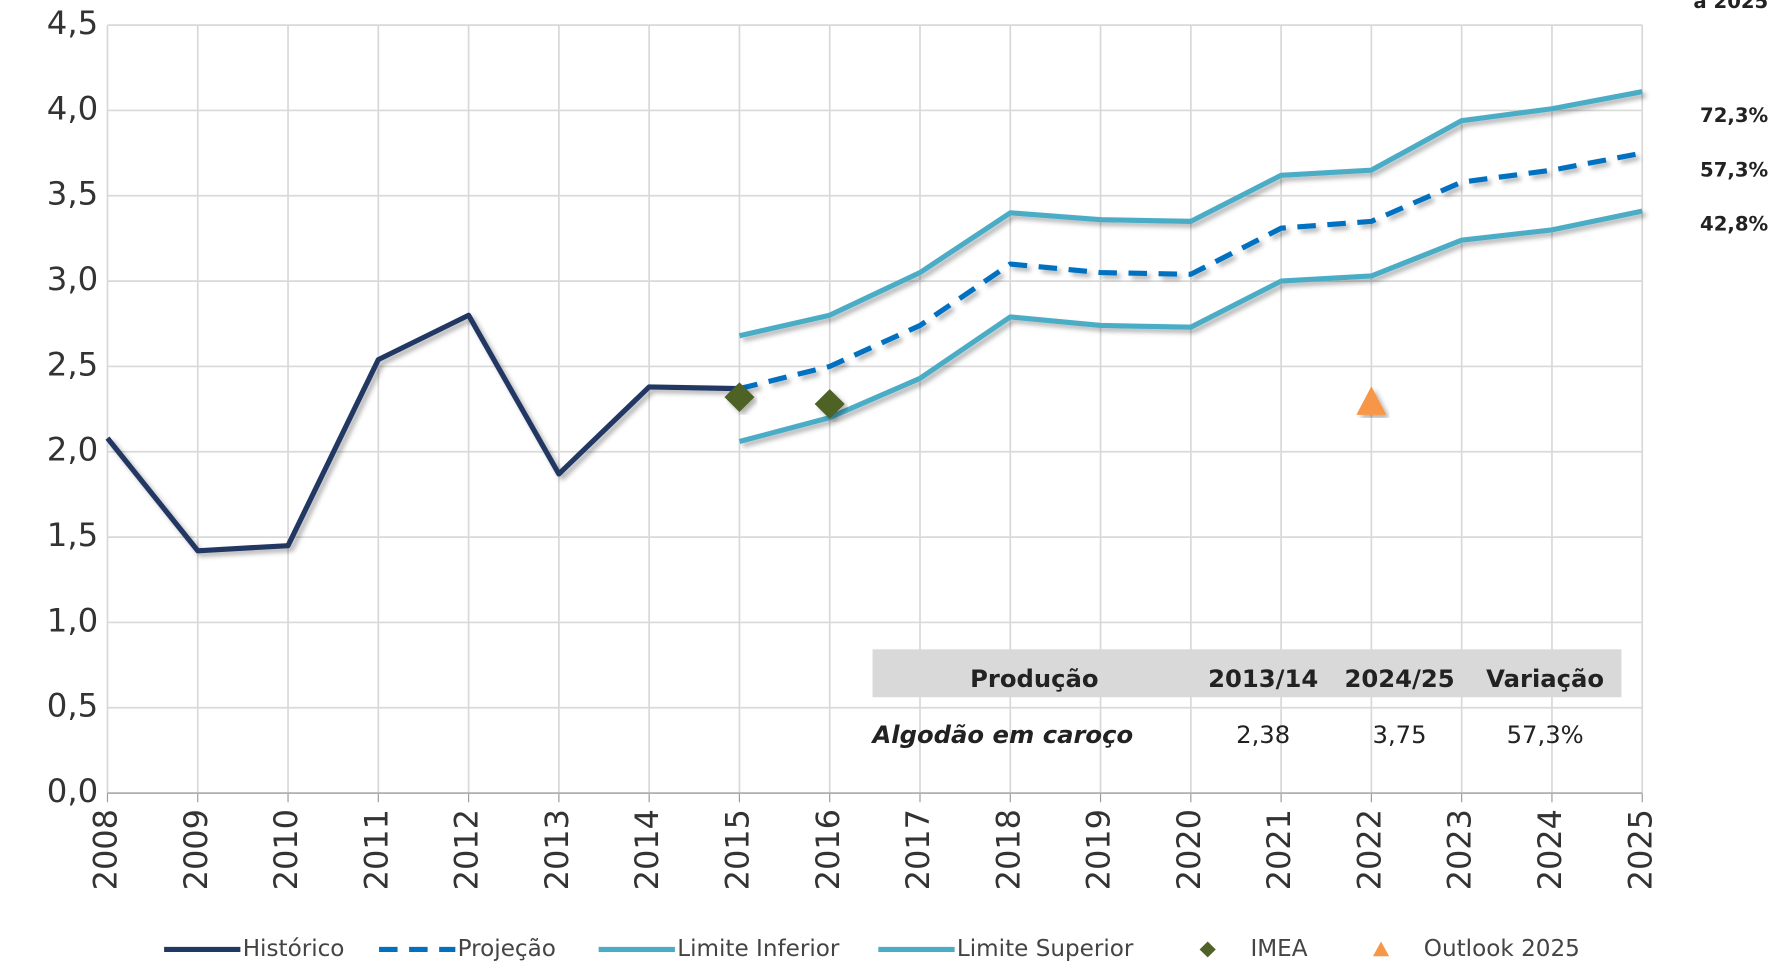  What do you see at coordinates (105, 849) in the screenshot?
I see `x-tick-label: 2008` at bounding box center [105, 849].